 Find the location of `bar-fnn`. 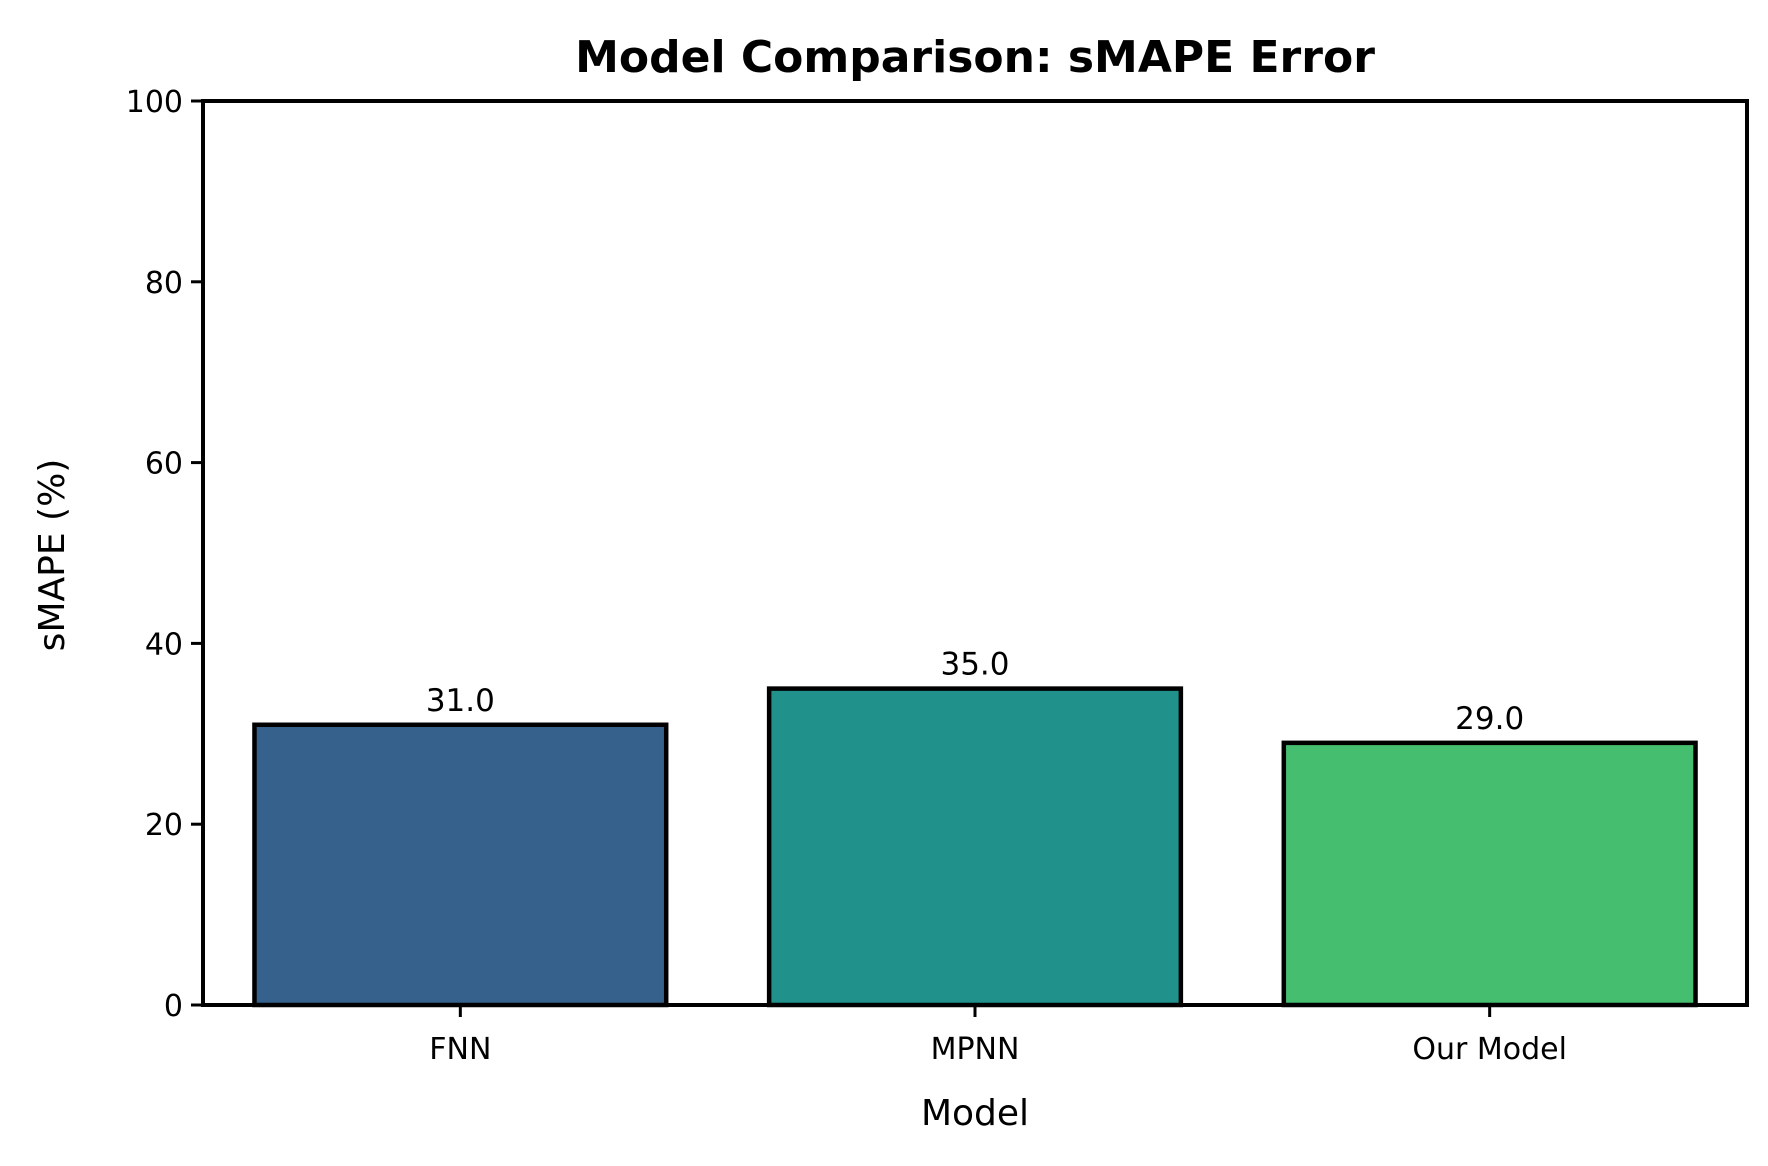

bar-fnn is located at coordinates (460, 865).